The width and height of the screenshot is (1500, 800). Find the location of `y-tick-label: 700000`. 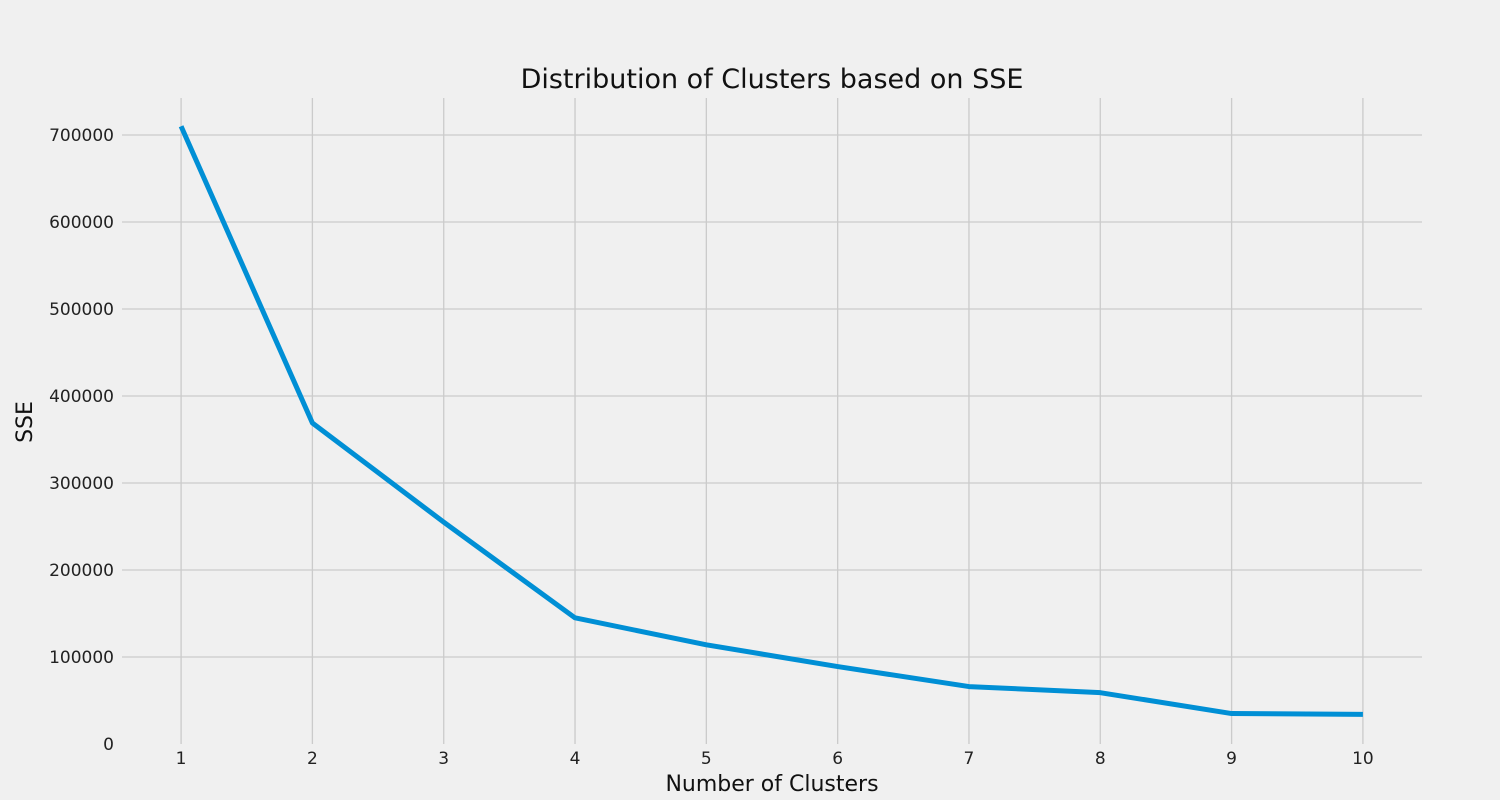

y-tick-label: 700000 is located at coordinates (81, 136).